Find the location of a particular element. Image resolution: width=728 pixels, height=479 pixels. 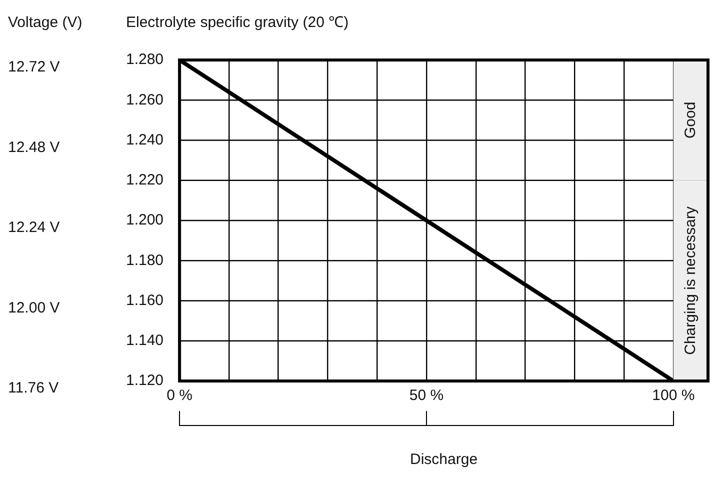

y-tick-label: 1.140 is located at coordinates (145, 341).